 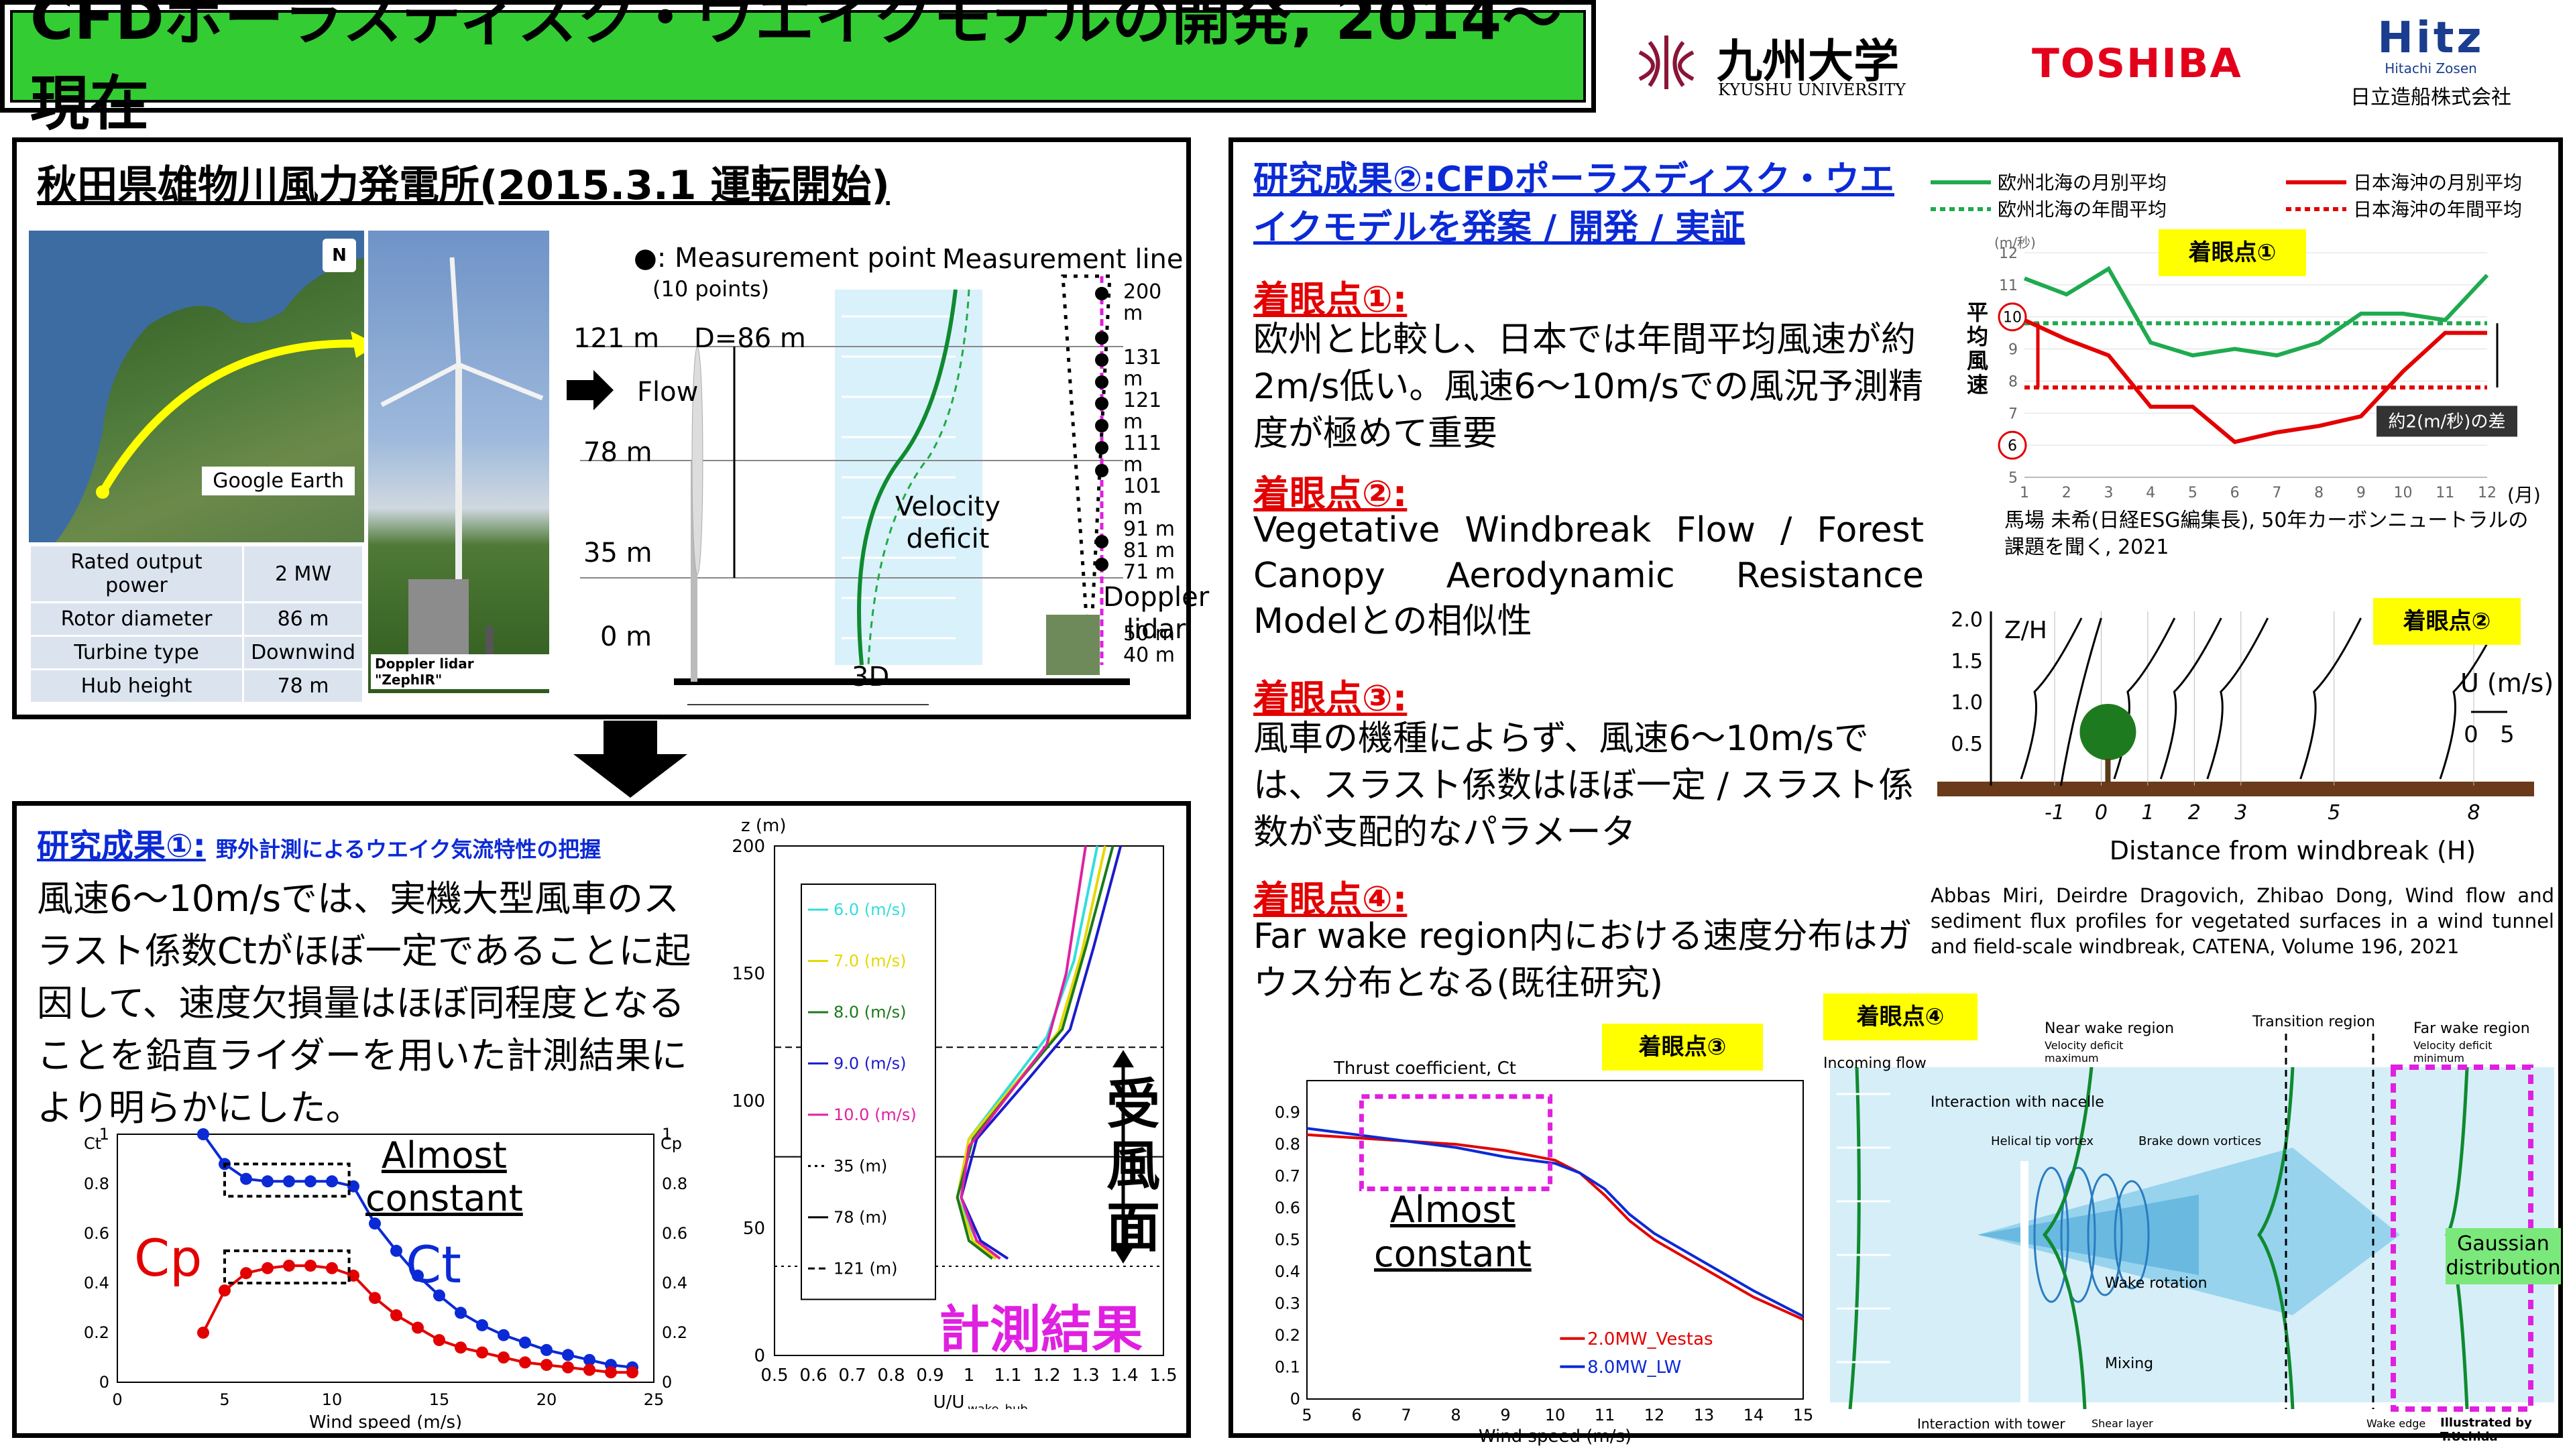 What do you see at coordinates (1149, 634) in the screenshot?
I see `h50: 50 m` at bounding box center [1149, 634].